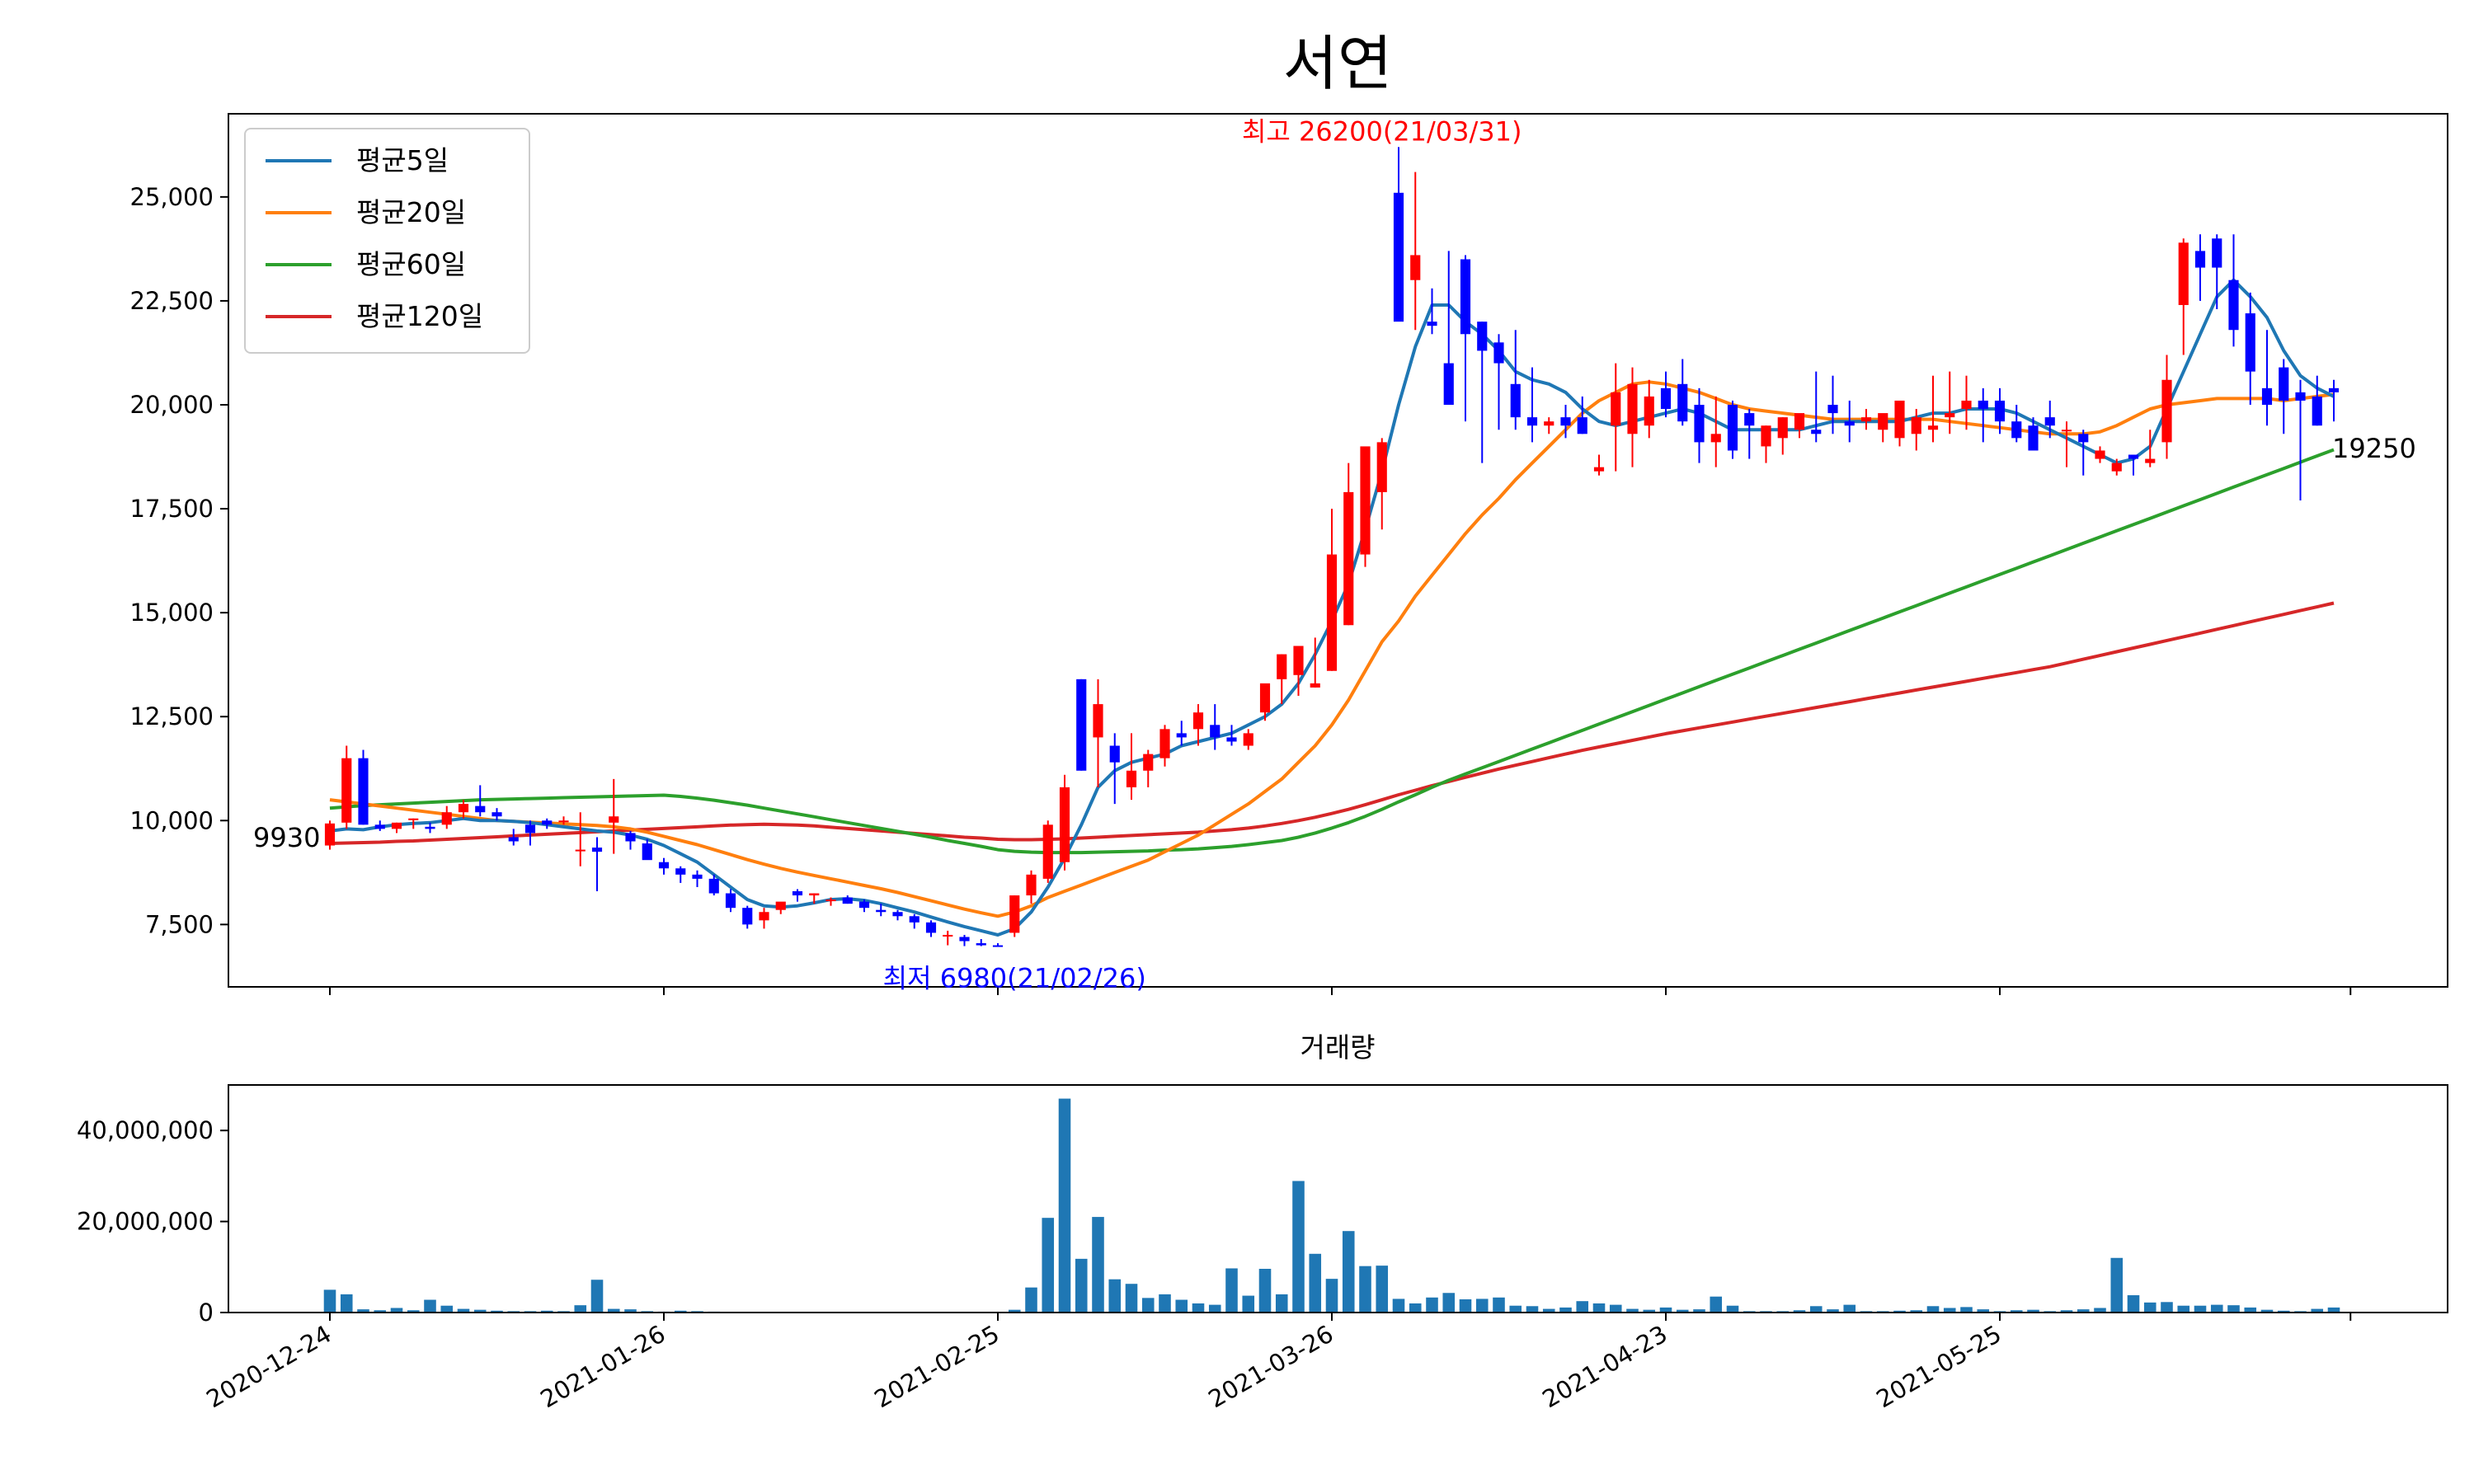 This screenshot has width=2474, height=1484. What do you see at coordinates (1271, 1367) in the screenshot?
I see `volume-x-tick-label: 2021-03-26` at bounding box center [1271, 1367].